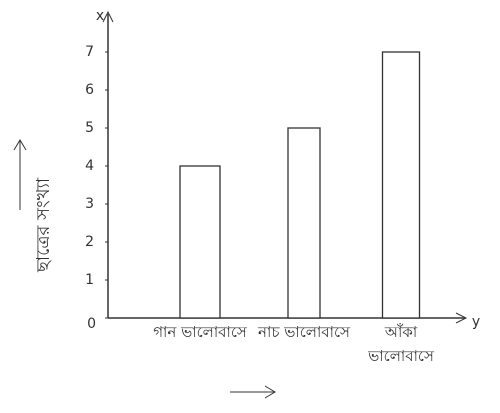 This screenshot has width=500, height=413. Describe the element at coordinates (89, 204) in the screenshot. I see `y-tick-label: 3` at that location.